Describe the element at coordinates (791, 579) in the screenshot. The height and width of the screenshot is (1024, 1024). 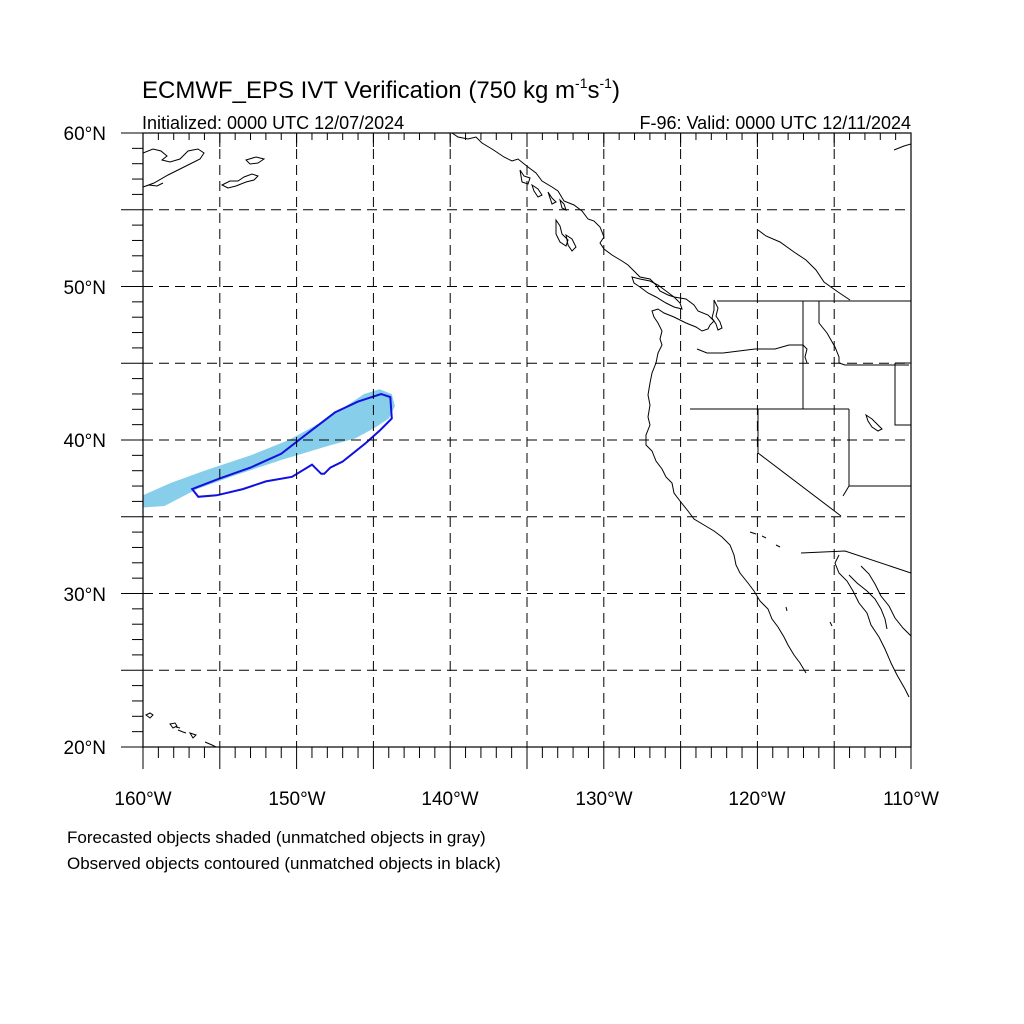
I see `channel-islands` at that location.